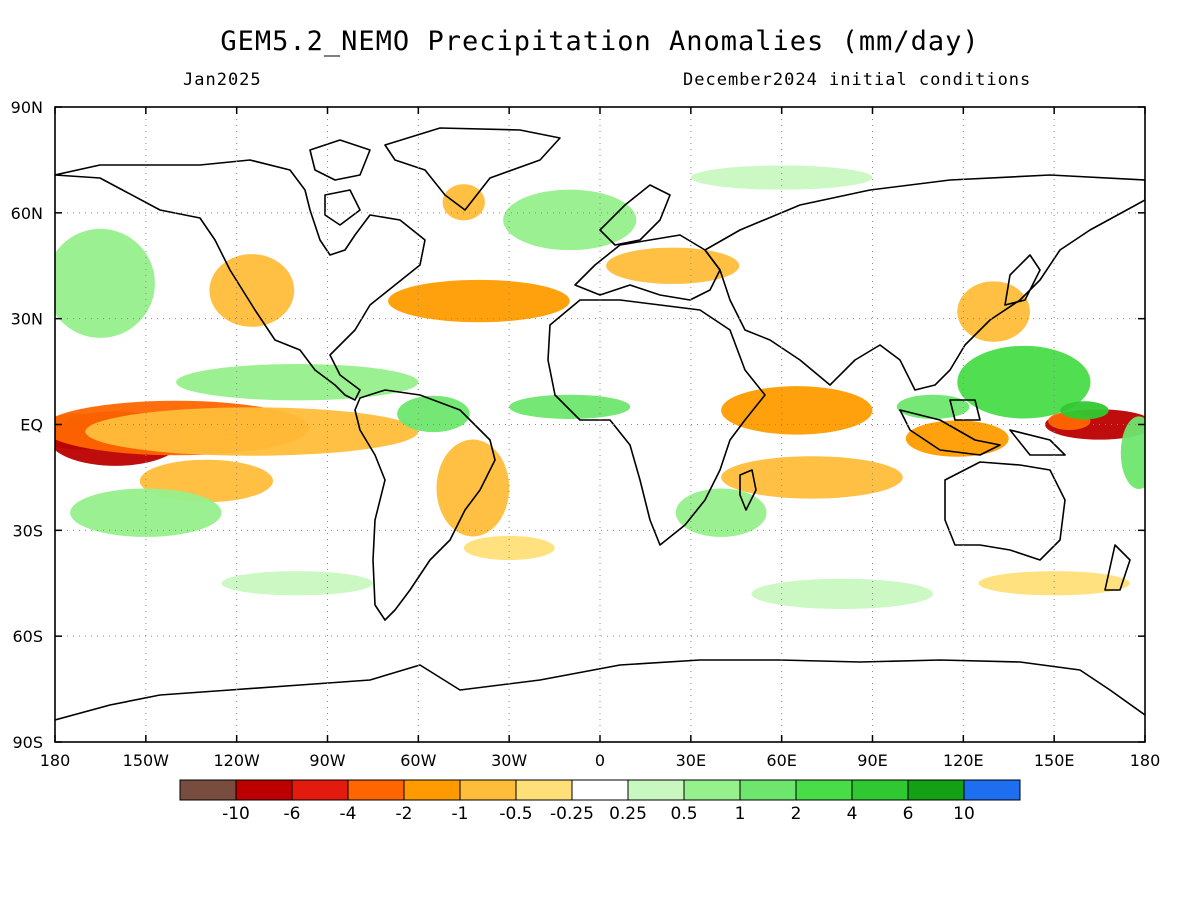  I want to click on lat-tick-label: 90N, so click(27, 107).